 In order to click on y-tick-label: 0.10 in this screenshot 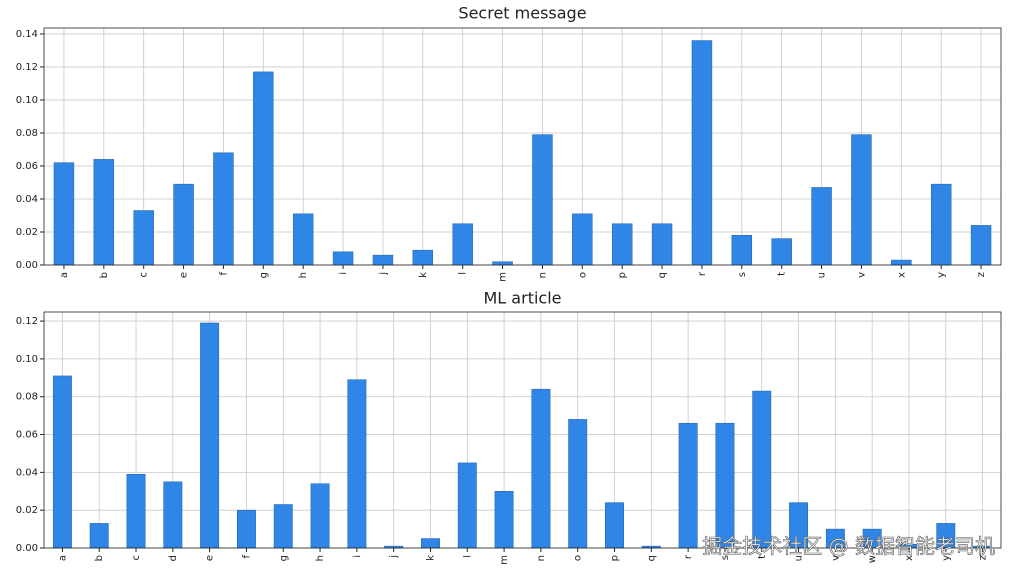, I will do `click(27, 359)`.